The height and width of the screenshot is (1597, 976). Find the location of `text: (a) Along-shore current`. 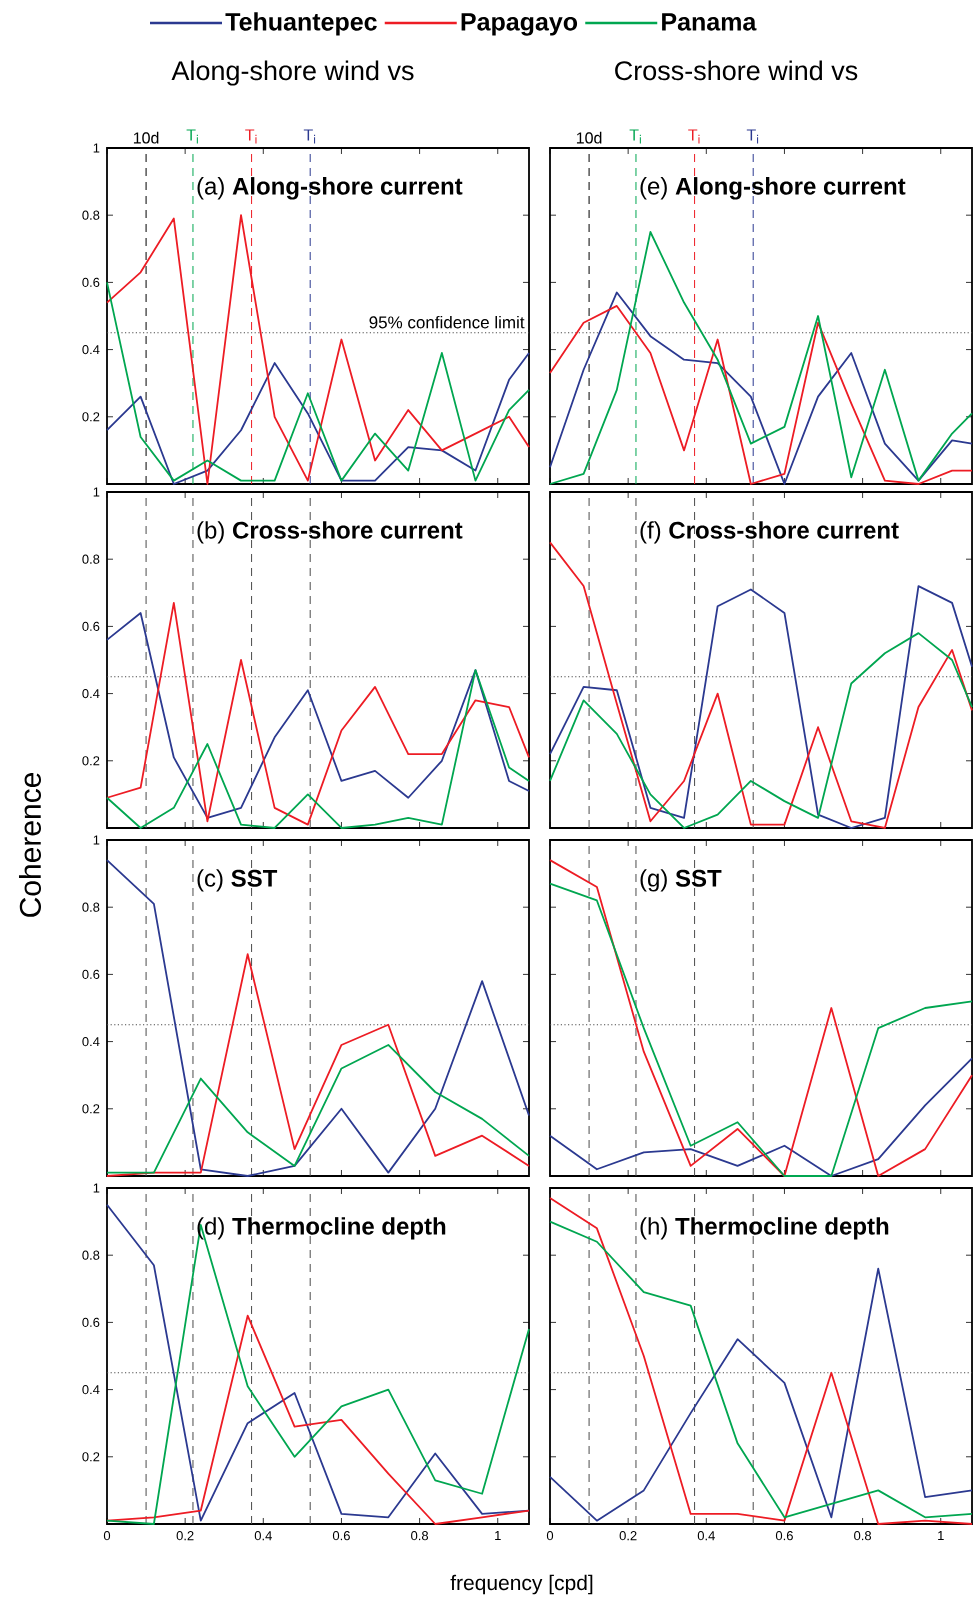

text: (a) Along-shore current is located at coordinates (330, 188).